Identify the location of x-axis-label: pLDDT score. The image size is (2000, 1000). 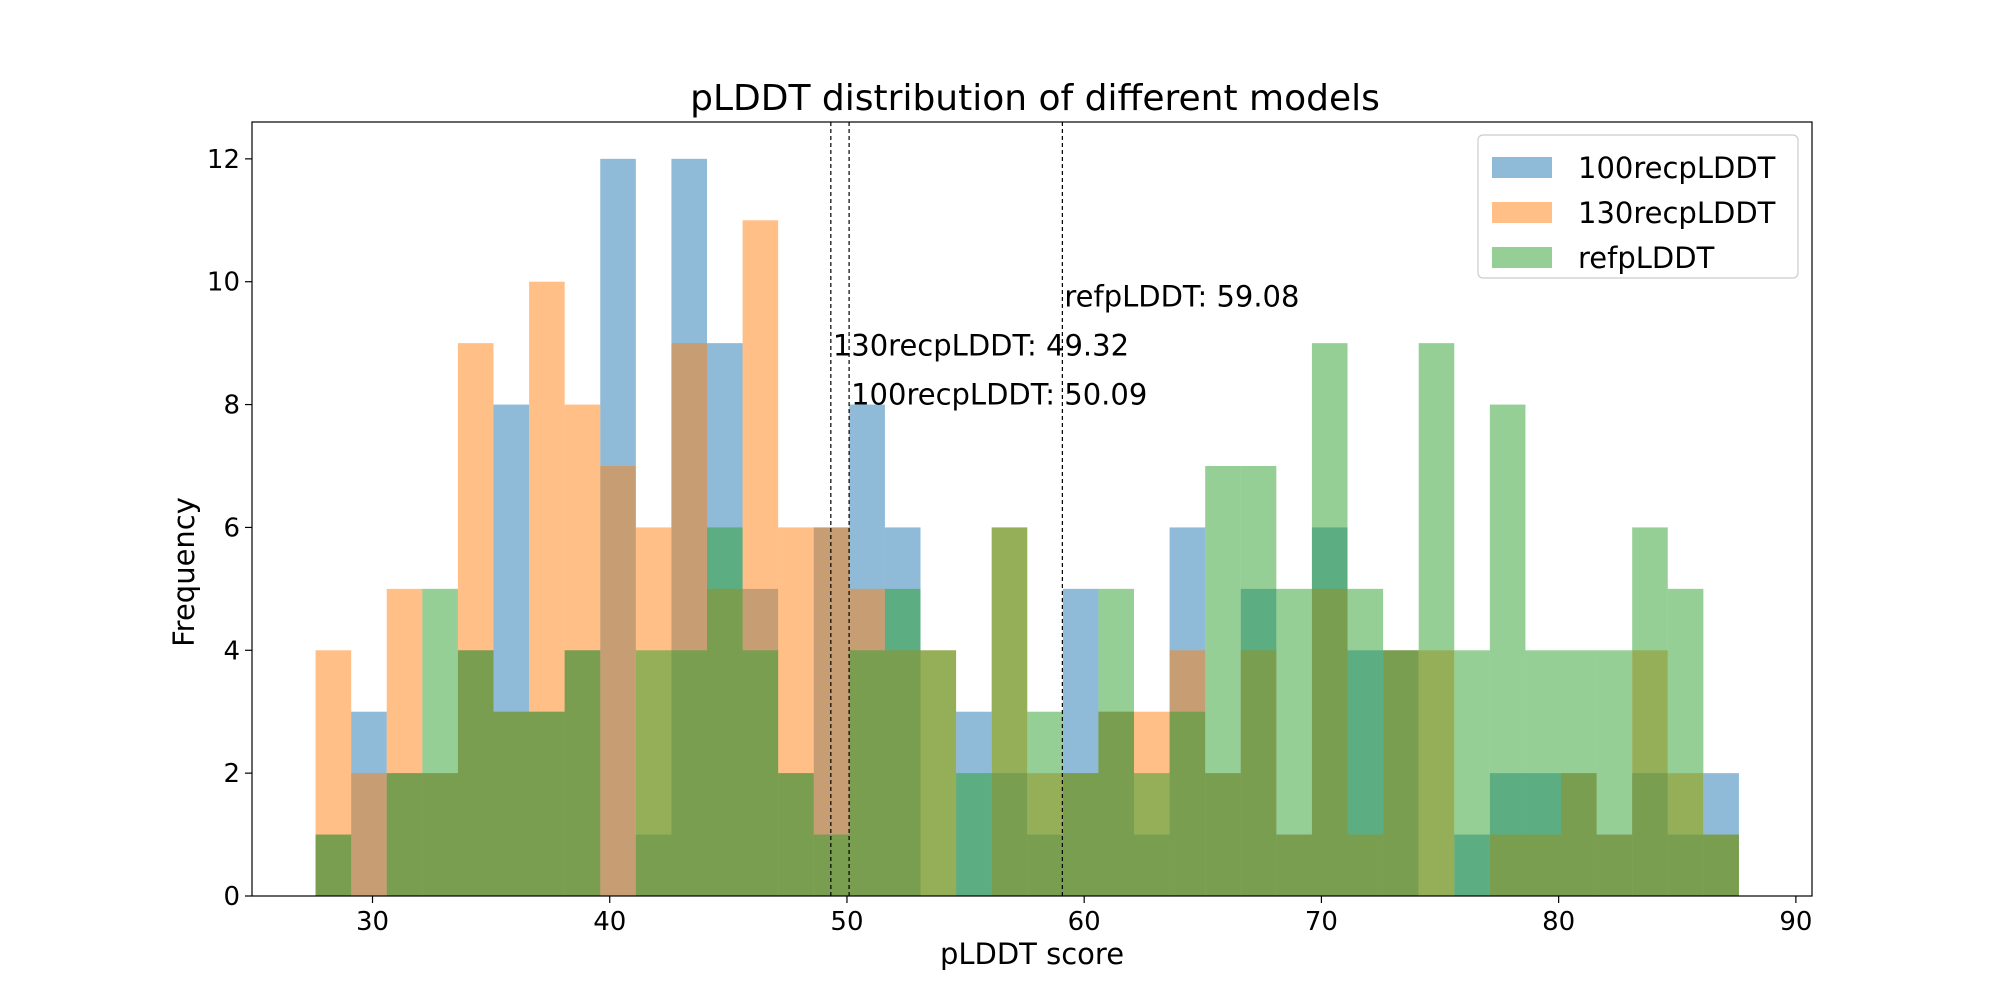
(1032, 954).